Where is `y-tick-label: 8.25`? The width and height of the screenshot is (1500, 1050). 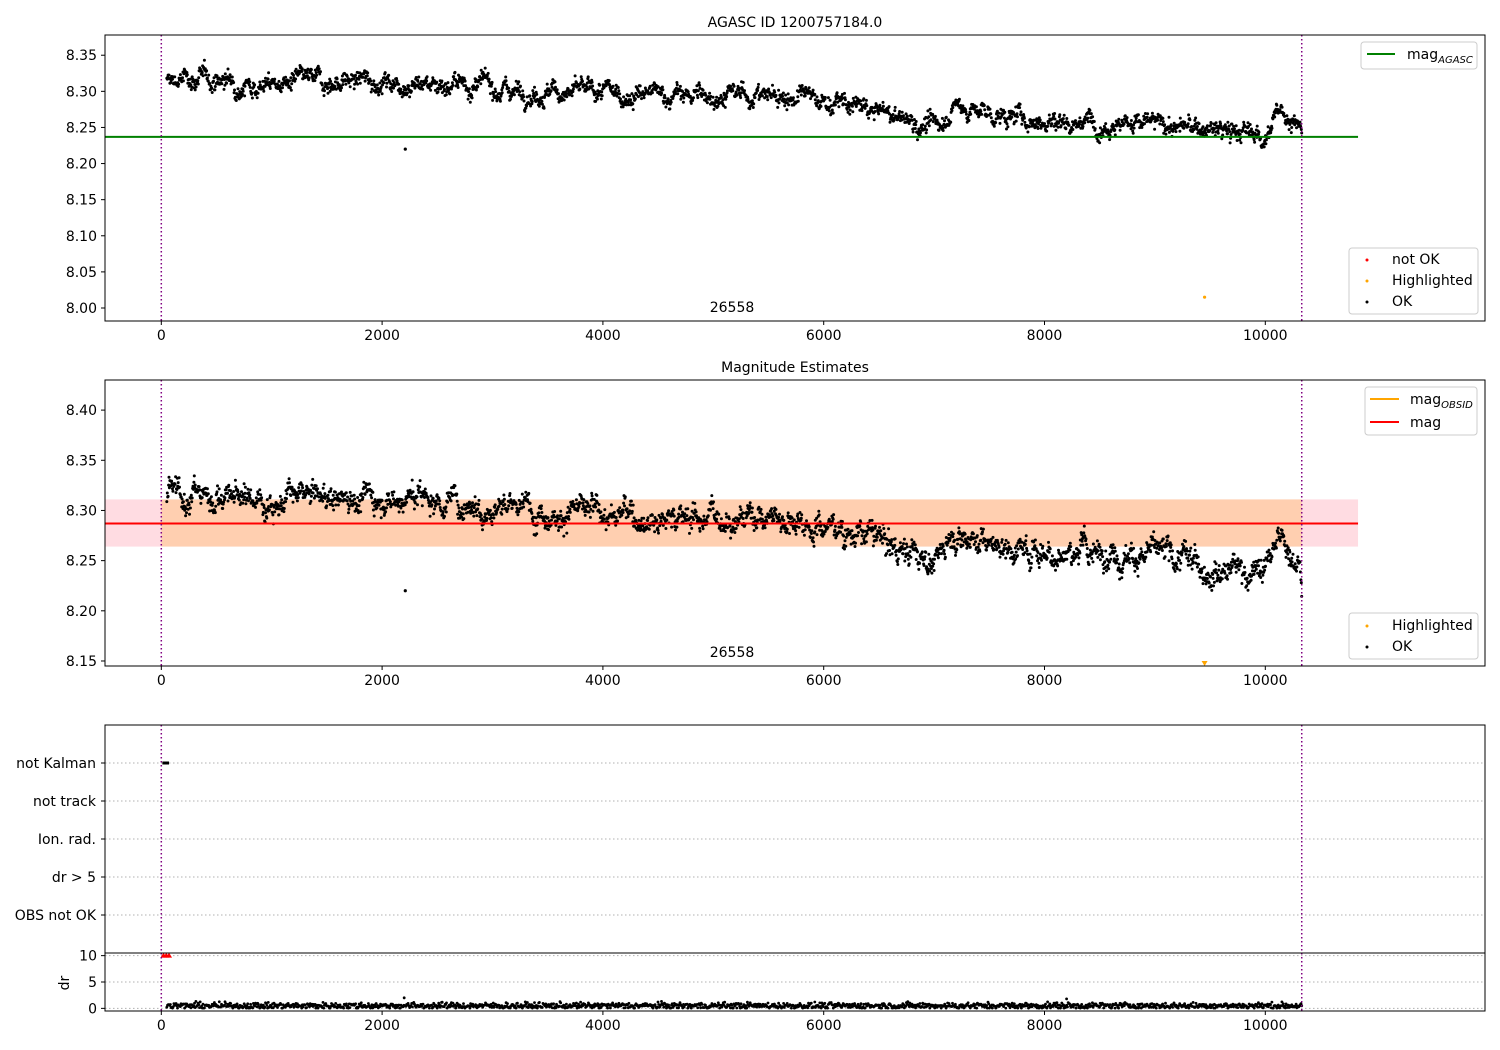 y-tick-label: 8.25 is located at coordinates (81, 128).